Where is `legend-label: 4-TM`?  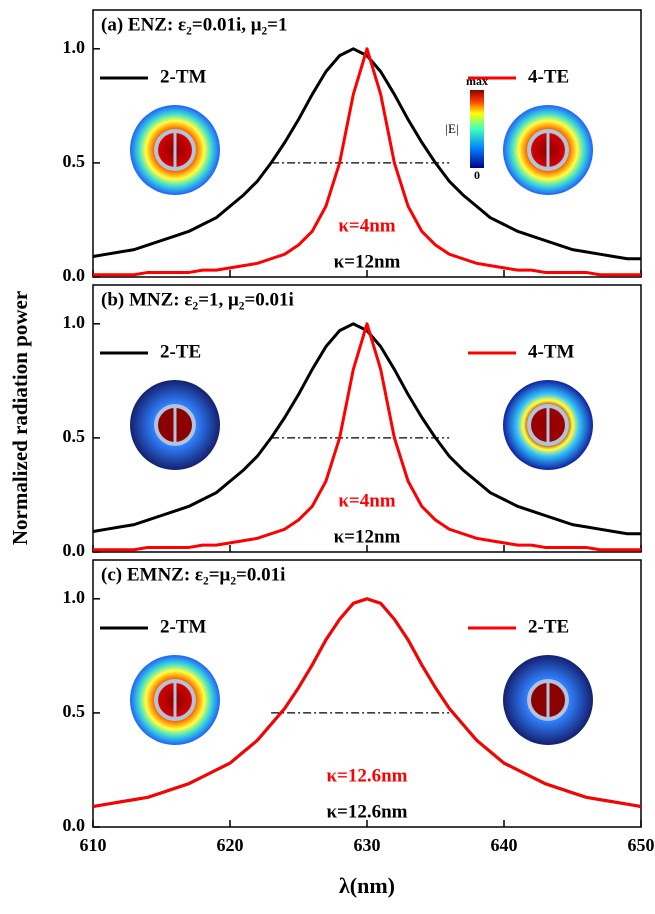 legend-label: 4-TM is located at coordinates (551, 351).